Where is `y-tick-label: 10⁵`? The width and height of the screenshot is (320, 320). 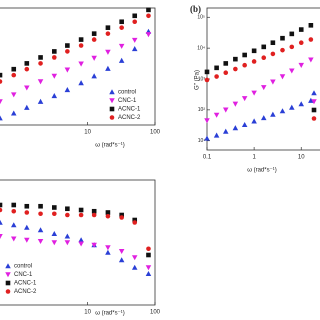 y-tick-label: 10⁵ is located at coordinates (201, 18).